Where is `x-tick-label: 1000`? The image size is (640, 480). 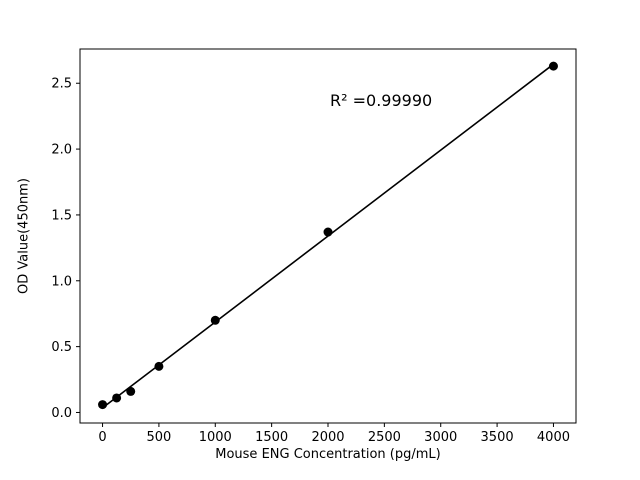 x-tick-label: 1000 is located at coordinates (215, 437).